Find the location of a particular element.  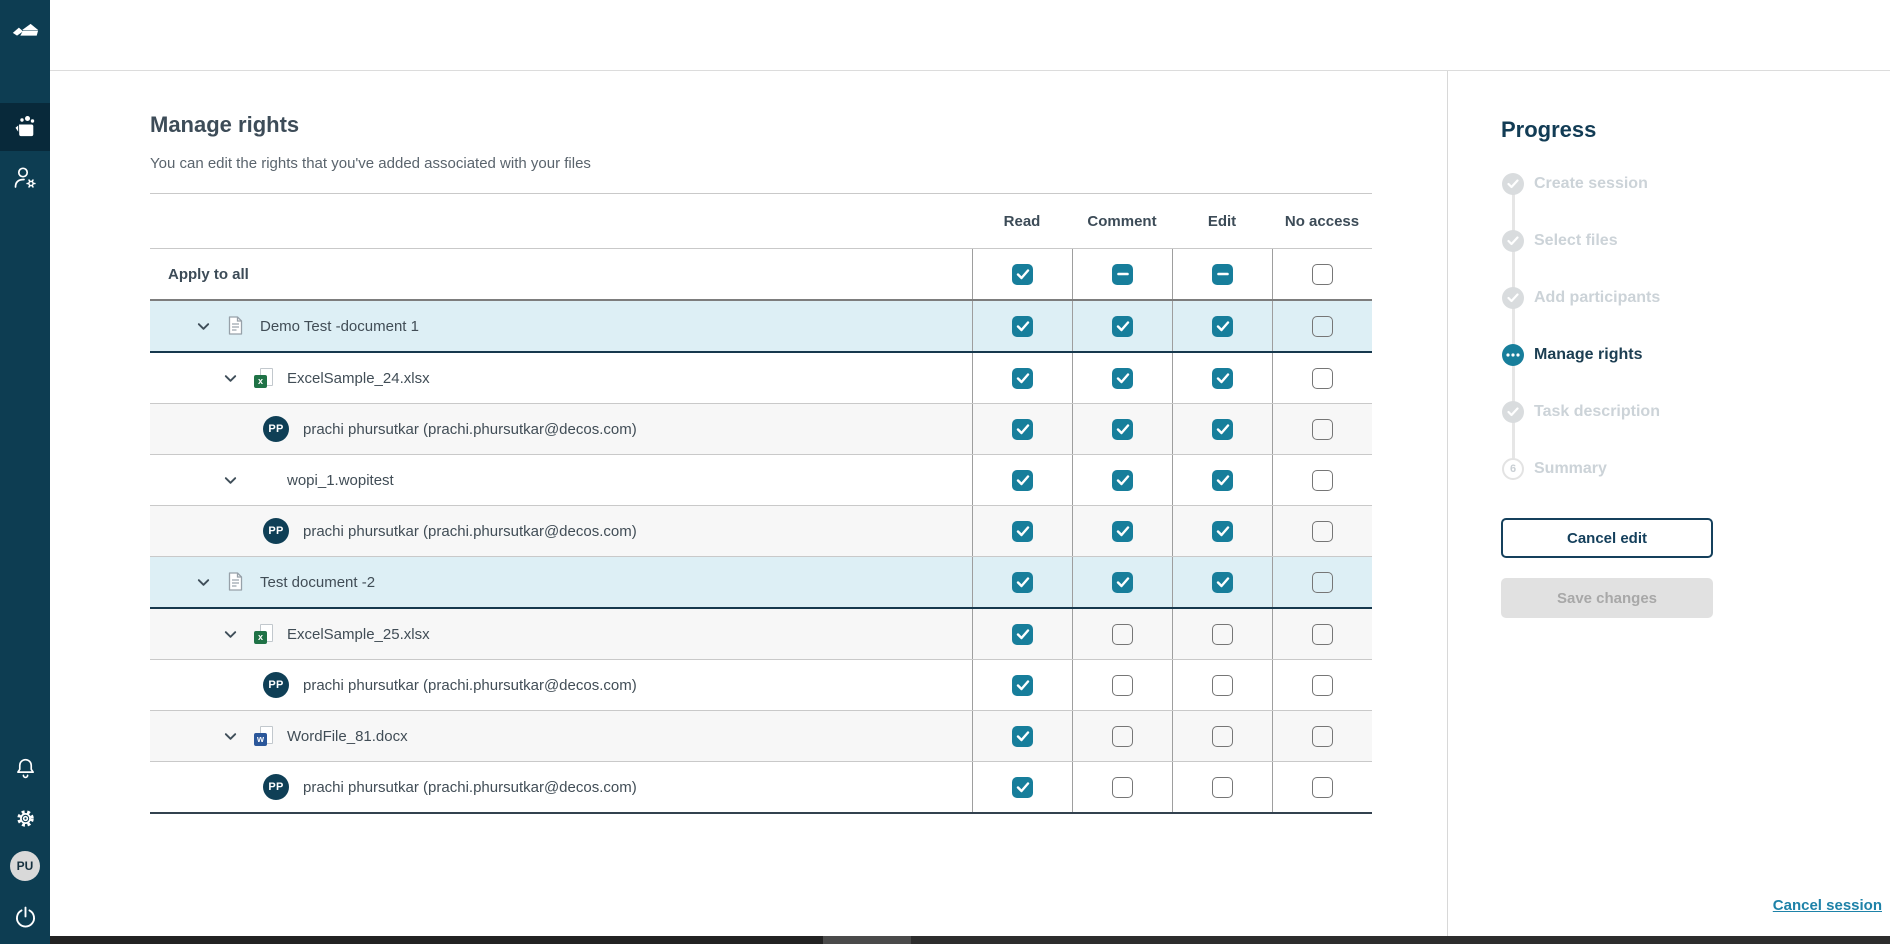

row-name-cell: wopi_1.wopitest is located at coordinates (561, 480).